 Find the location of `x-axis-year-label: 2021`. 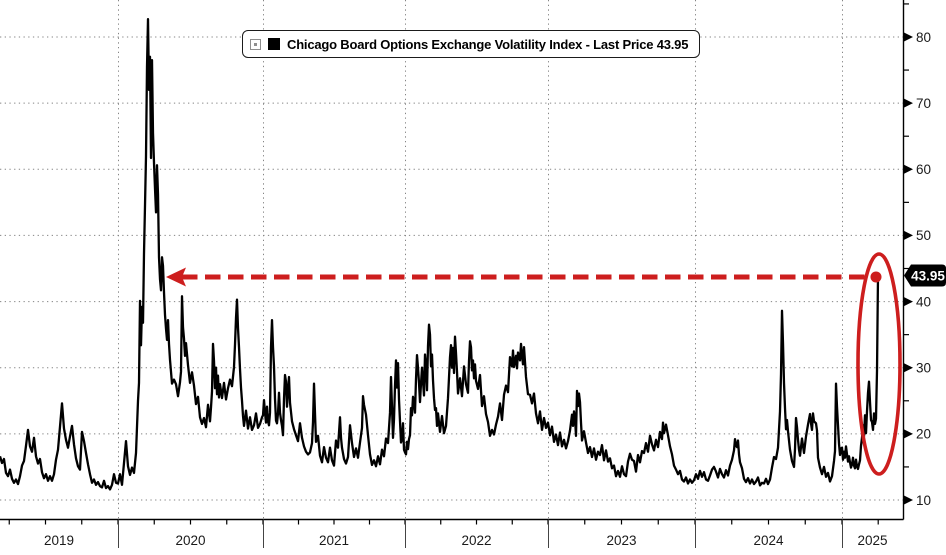

x-axis-year-label: 2021 is located at coordinates (334, 540).